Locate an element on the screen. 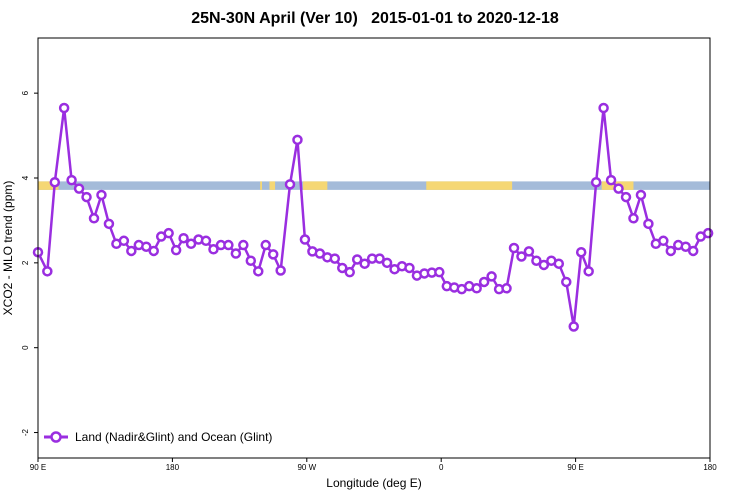 This screenshot has height=500, width=750. strip-ocean is located at coordinates (374, 185).